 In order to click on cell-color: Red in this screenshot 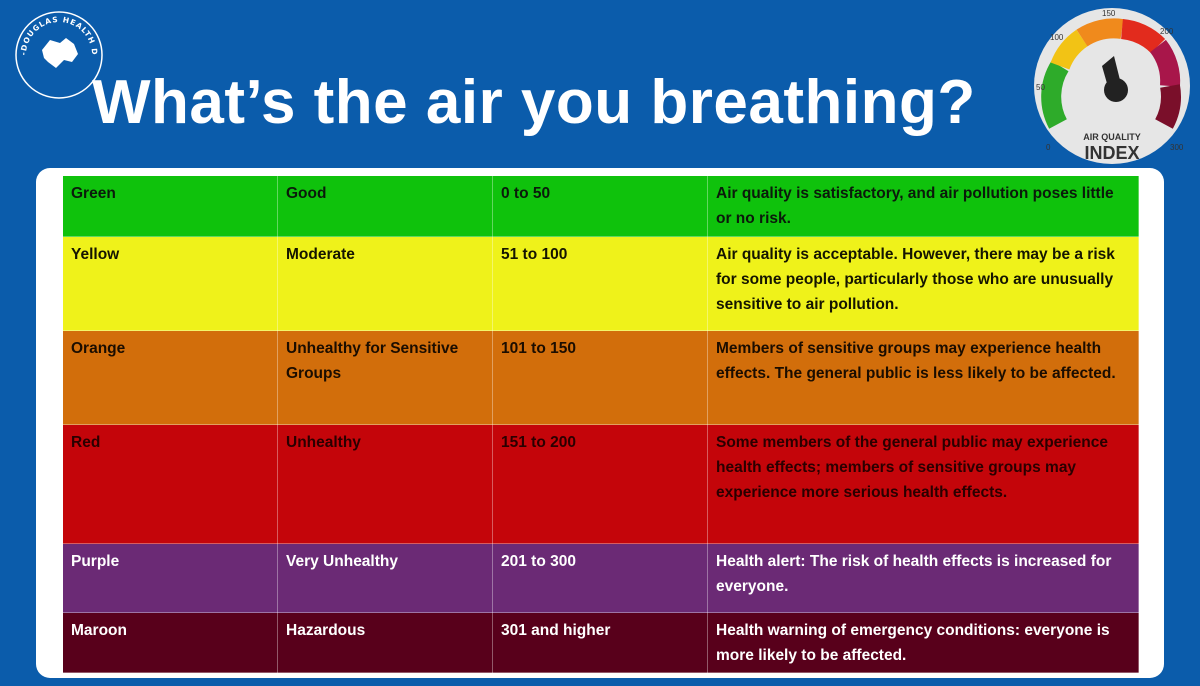, I will do `click(170, 484)`.